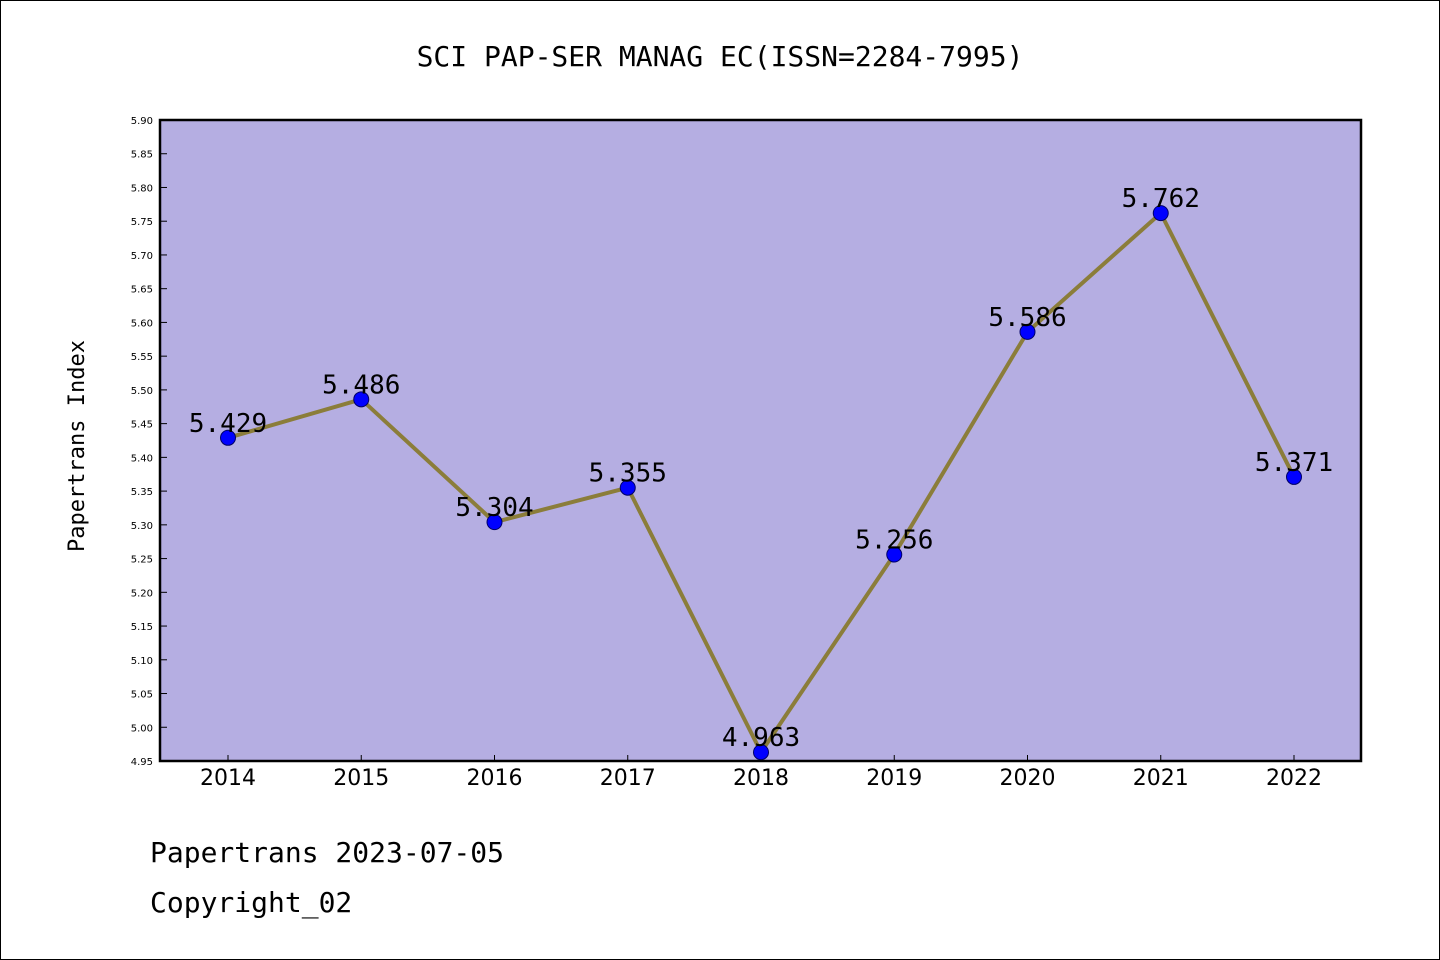  I want to click on y-tick-label: 5.15, so click(142, 627).